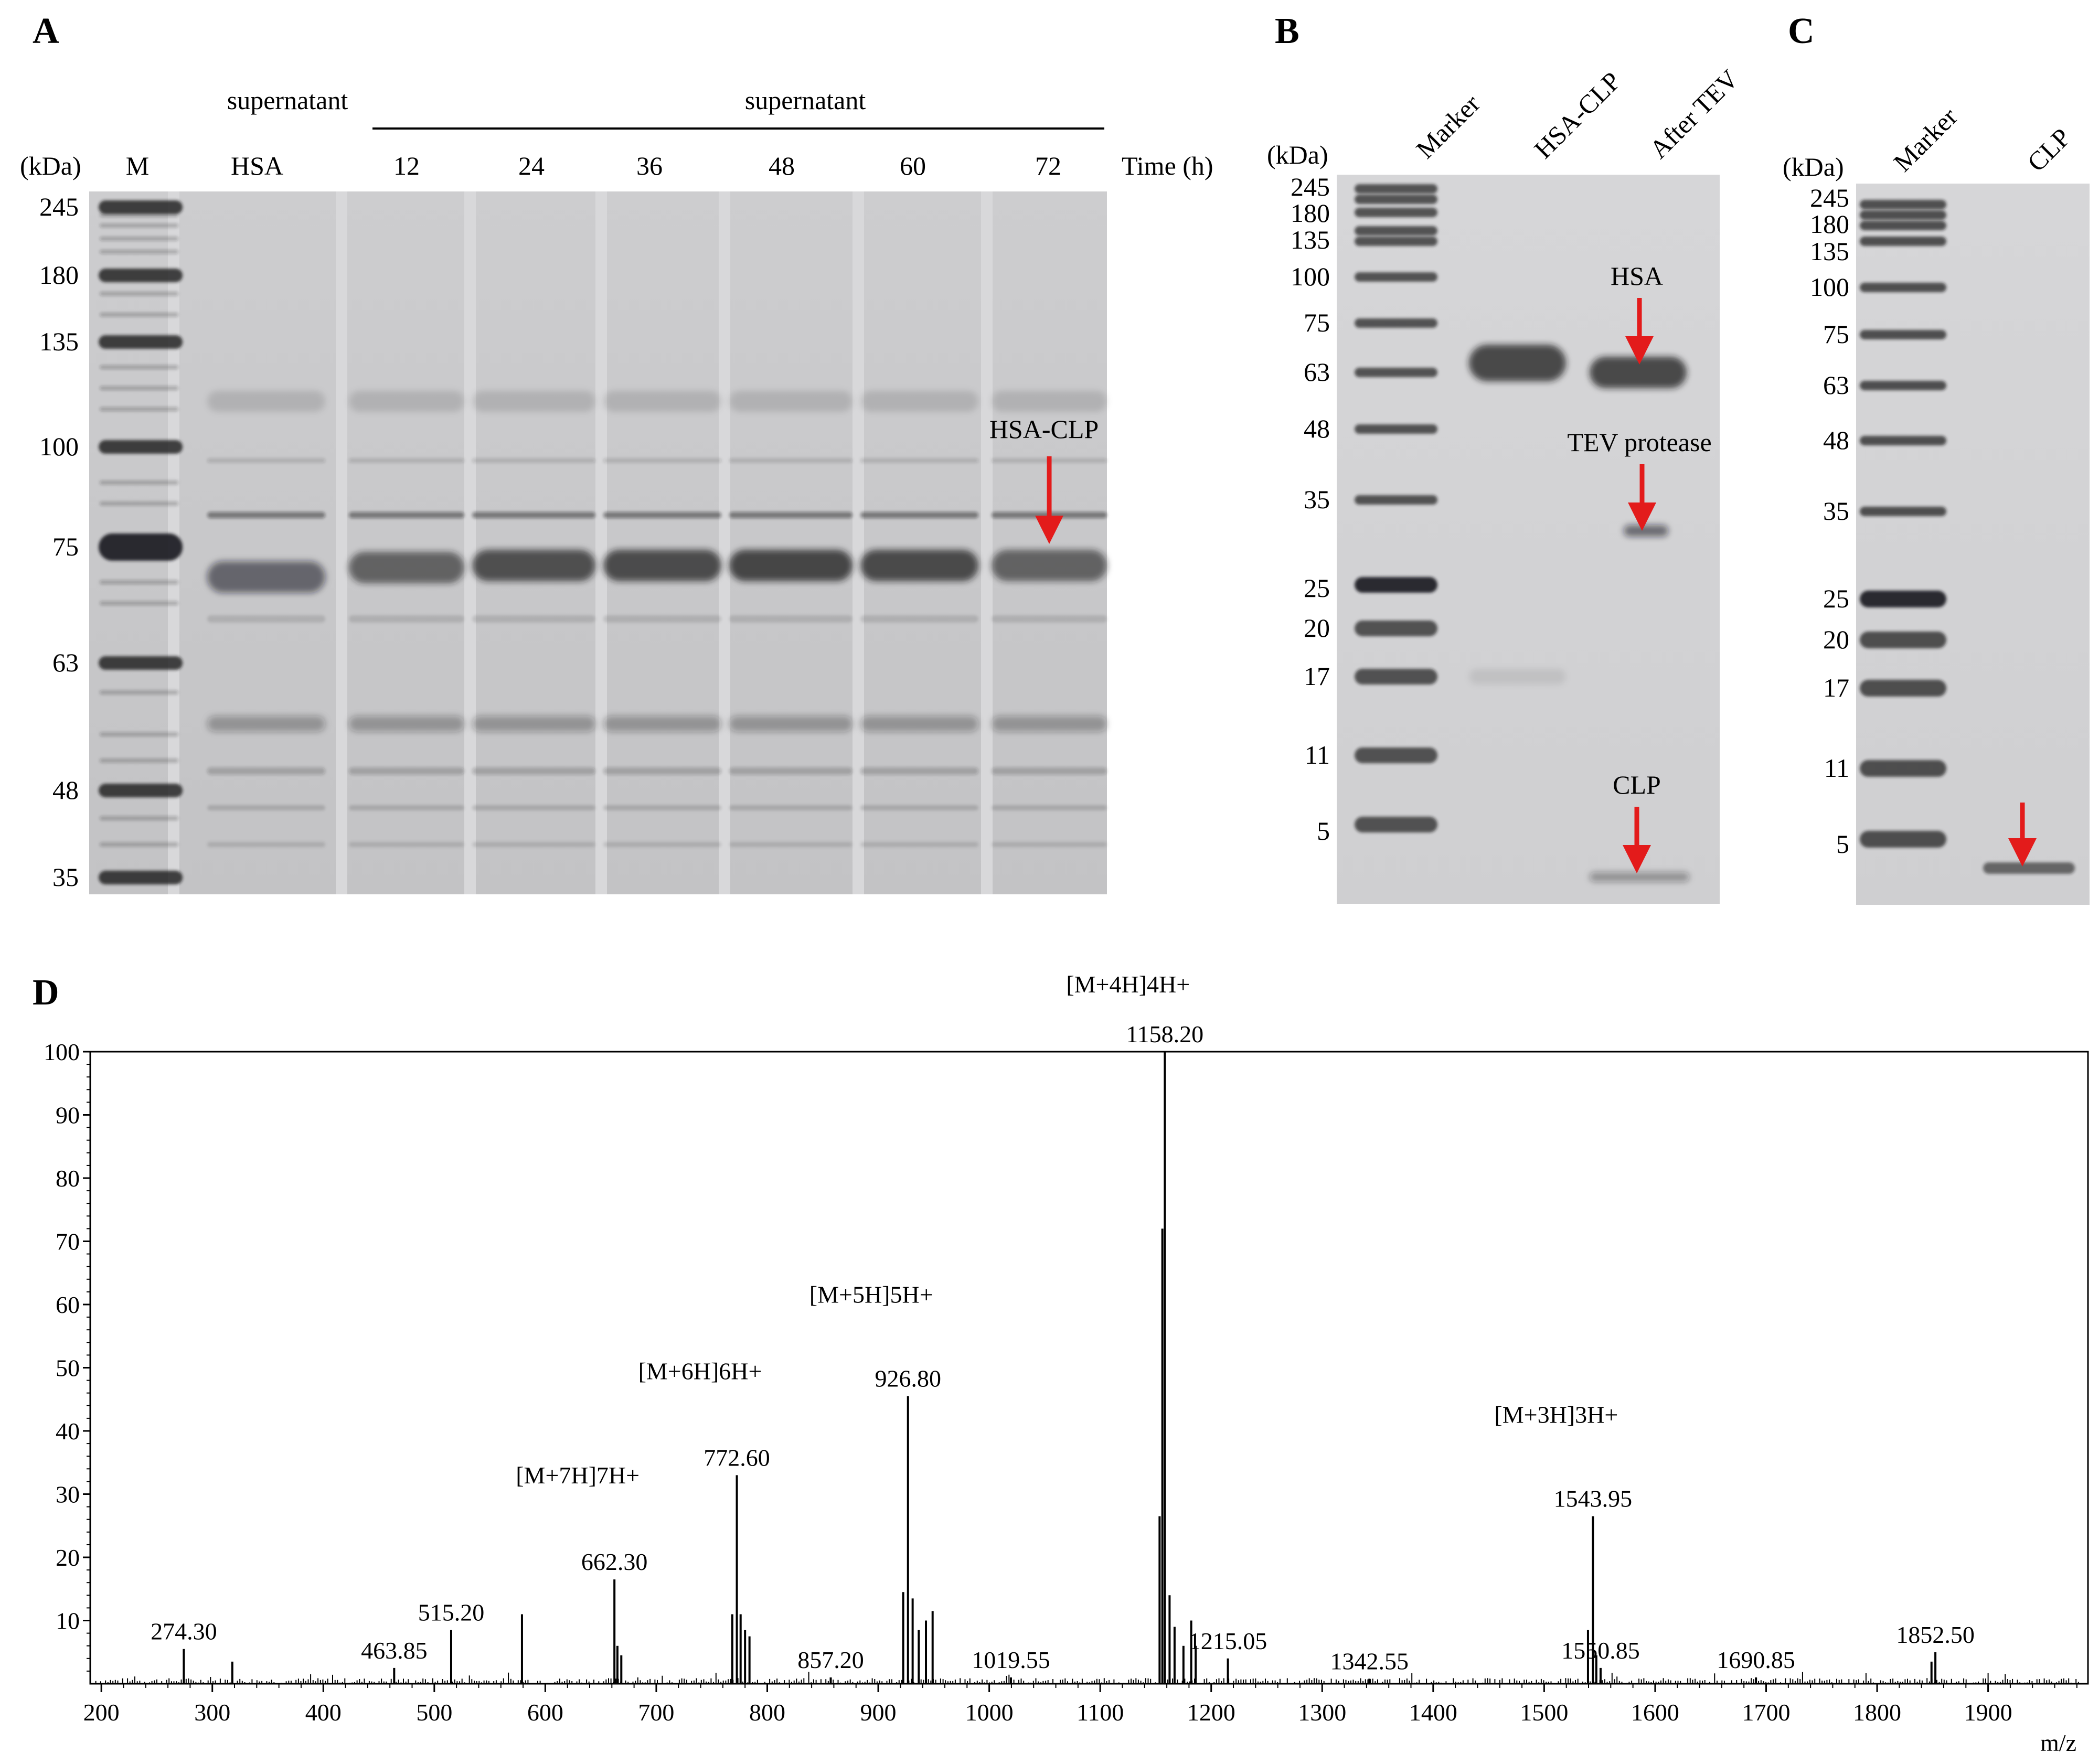 The width and height of the screenshot is (2099, 1764). Describe the element at coordinates (1637, 784) in the screenshot. I see `panel-b-annotation: CLP` at that location.